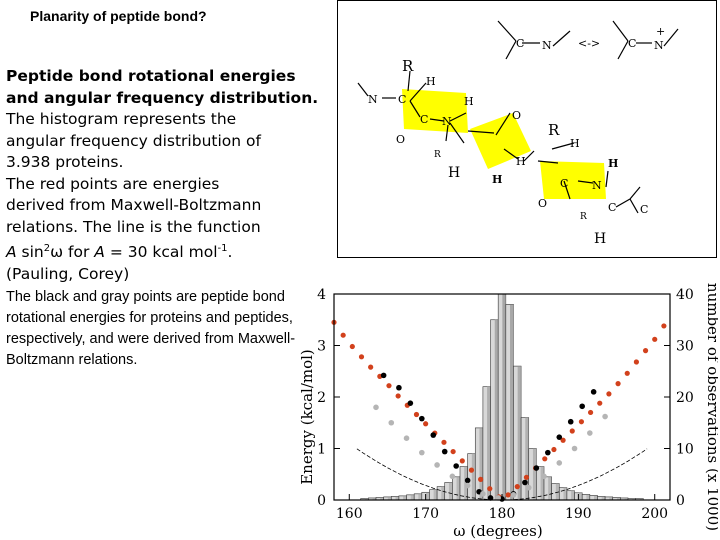 This screenshot has height=540, width=720. I want to click on y-right-tick-label: 0, so click(680, 501).